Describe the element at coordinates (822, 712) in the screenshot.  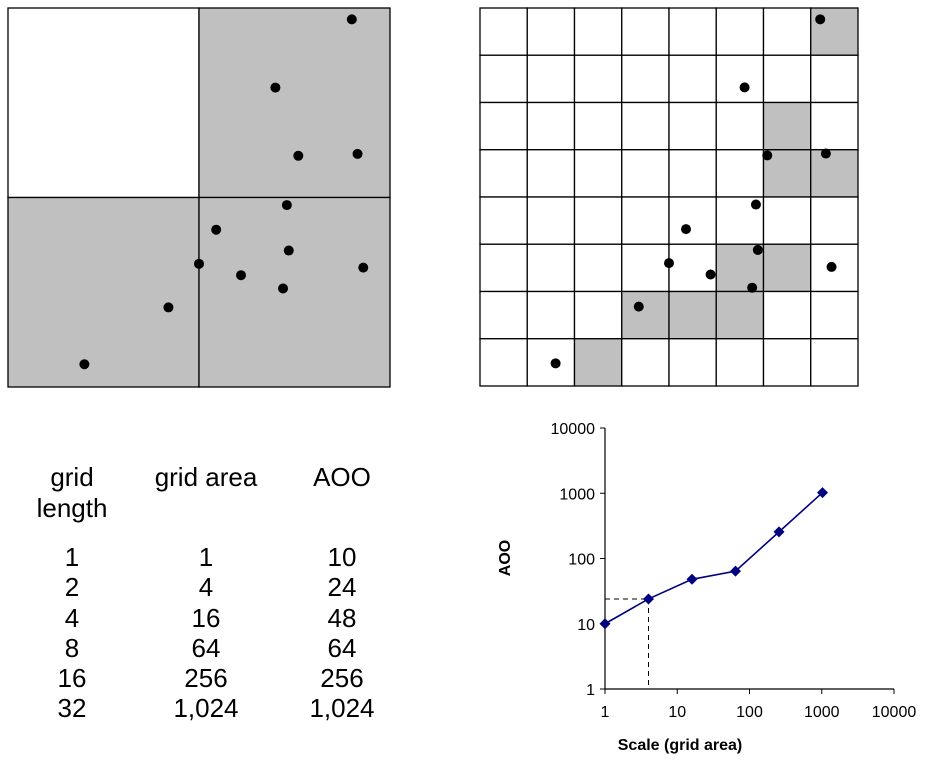
I see `x-tick-label: 1000` at that location.